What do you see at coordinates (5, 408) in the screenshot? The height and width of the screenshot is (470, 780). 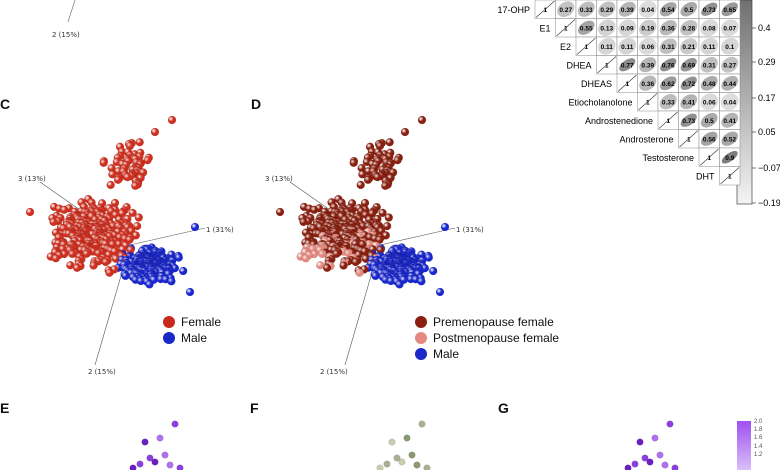 I see `panel-letter-e: E` at bounding box center [5, 408].